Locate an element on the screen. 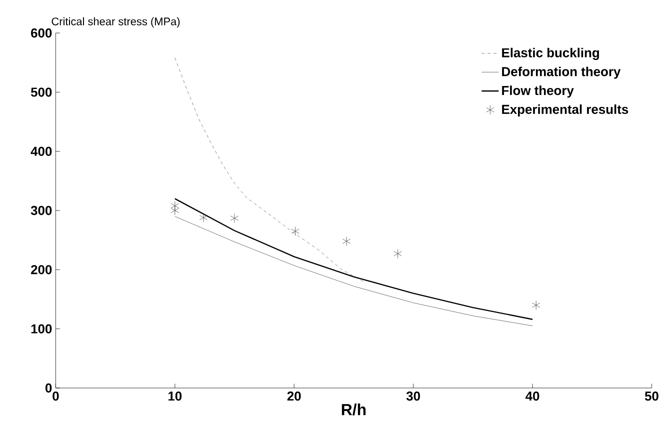 The height and width of the screenshot is (444, 663). y-tick-label: 400 is located at coordinates (41, 151).